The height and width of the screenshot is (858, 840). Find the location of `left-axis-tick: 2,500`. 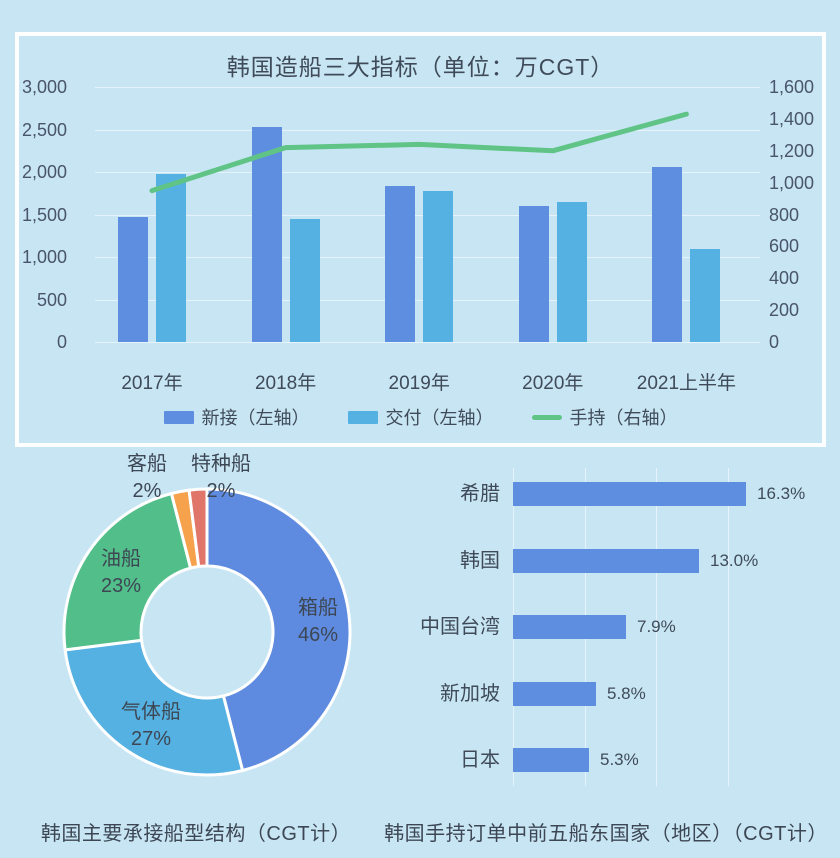

left-axis-tick: 2,500 is located at coordinates (44, 129).